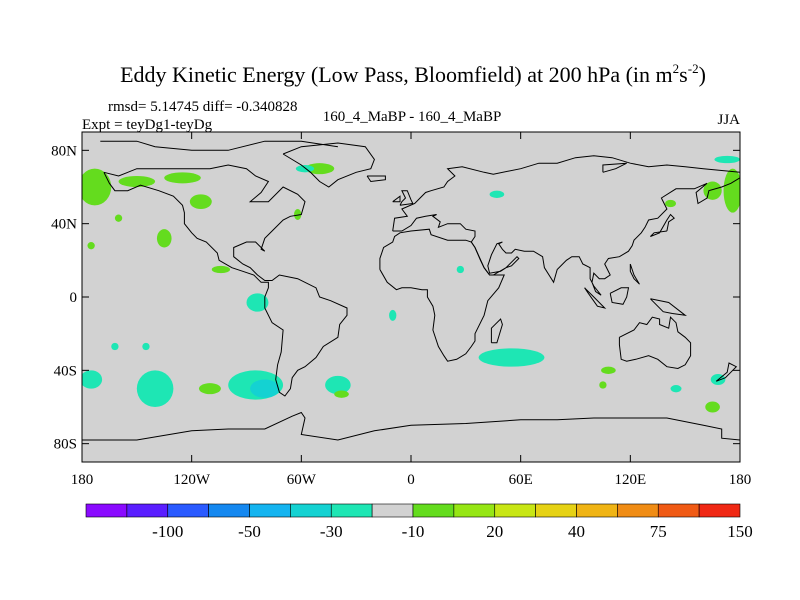  I want to click on experiment-text: Expt = teyDg1-teyDg, so click(147, 125).